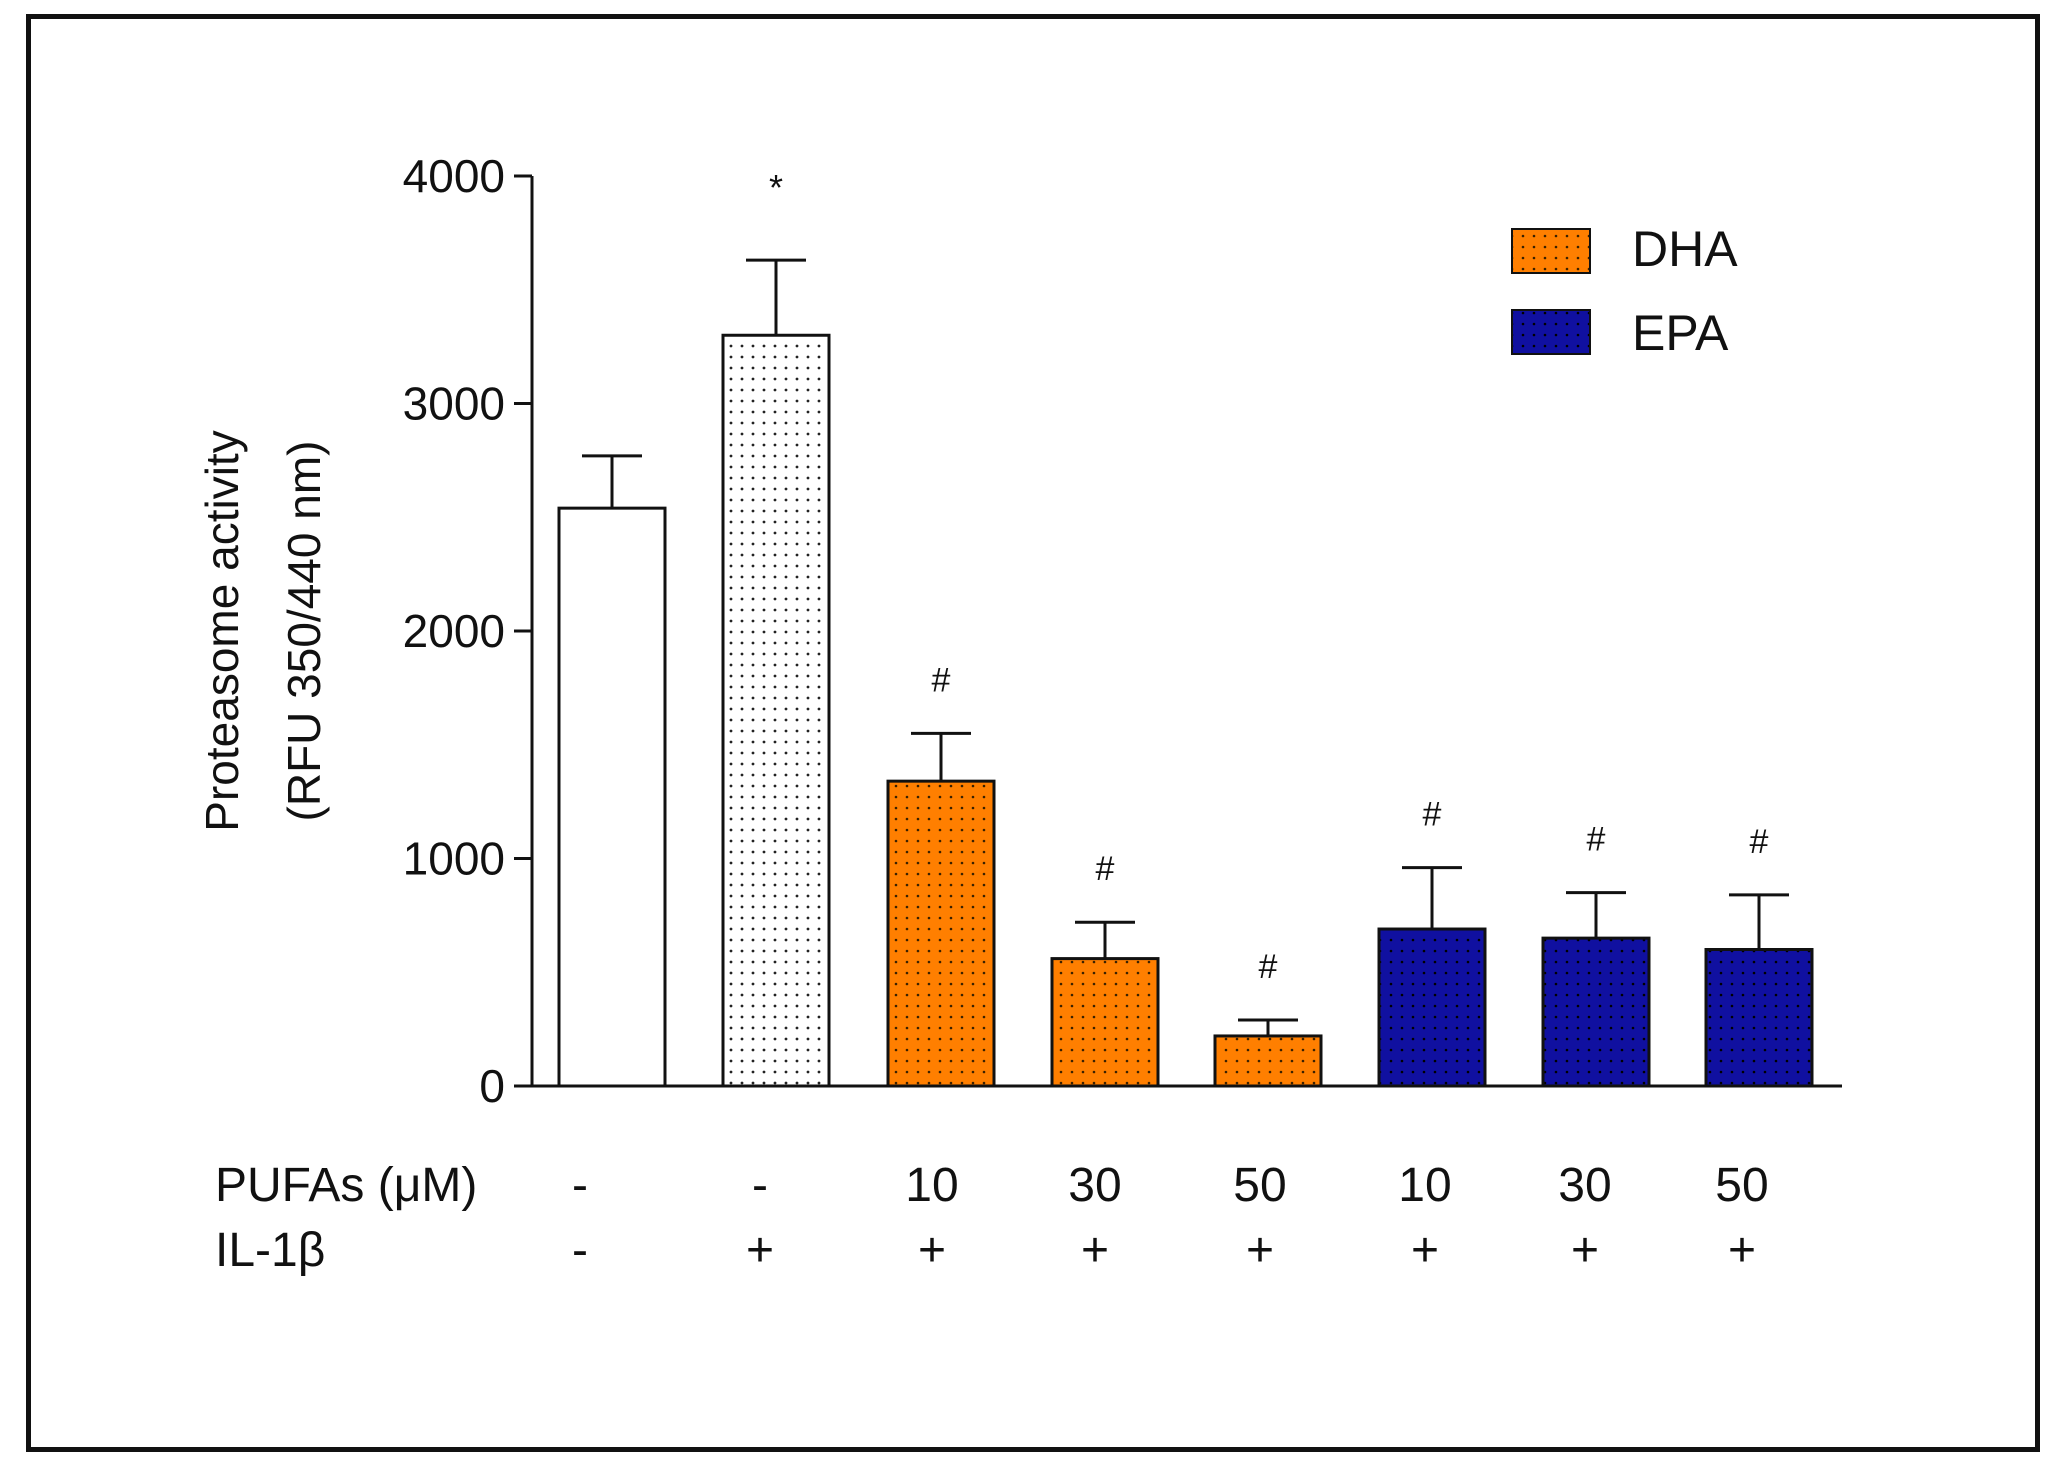  I want to click on legend-label-dha: DHA, so click(1685, 249).